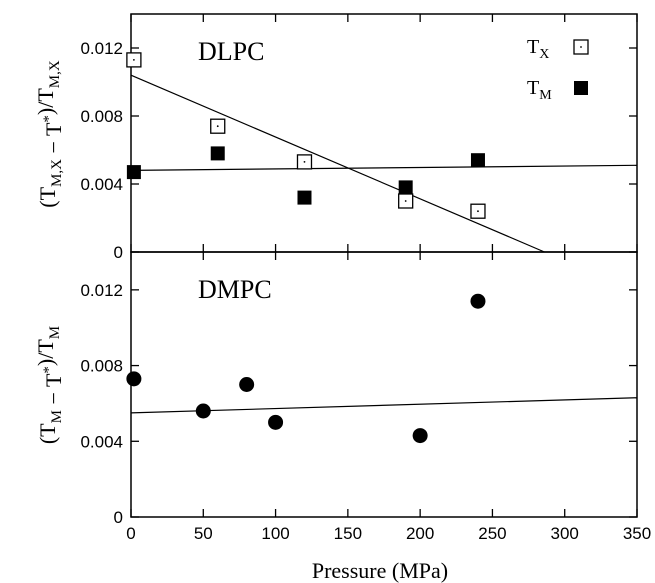  Describe the element at coordinates (492, 533) in the screenshot. I see `x-tick-label: 250` at that location.